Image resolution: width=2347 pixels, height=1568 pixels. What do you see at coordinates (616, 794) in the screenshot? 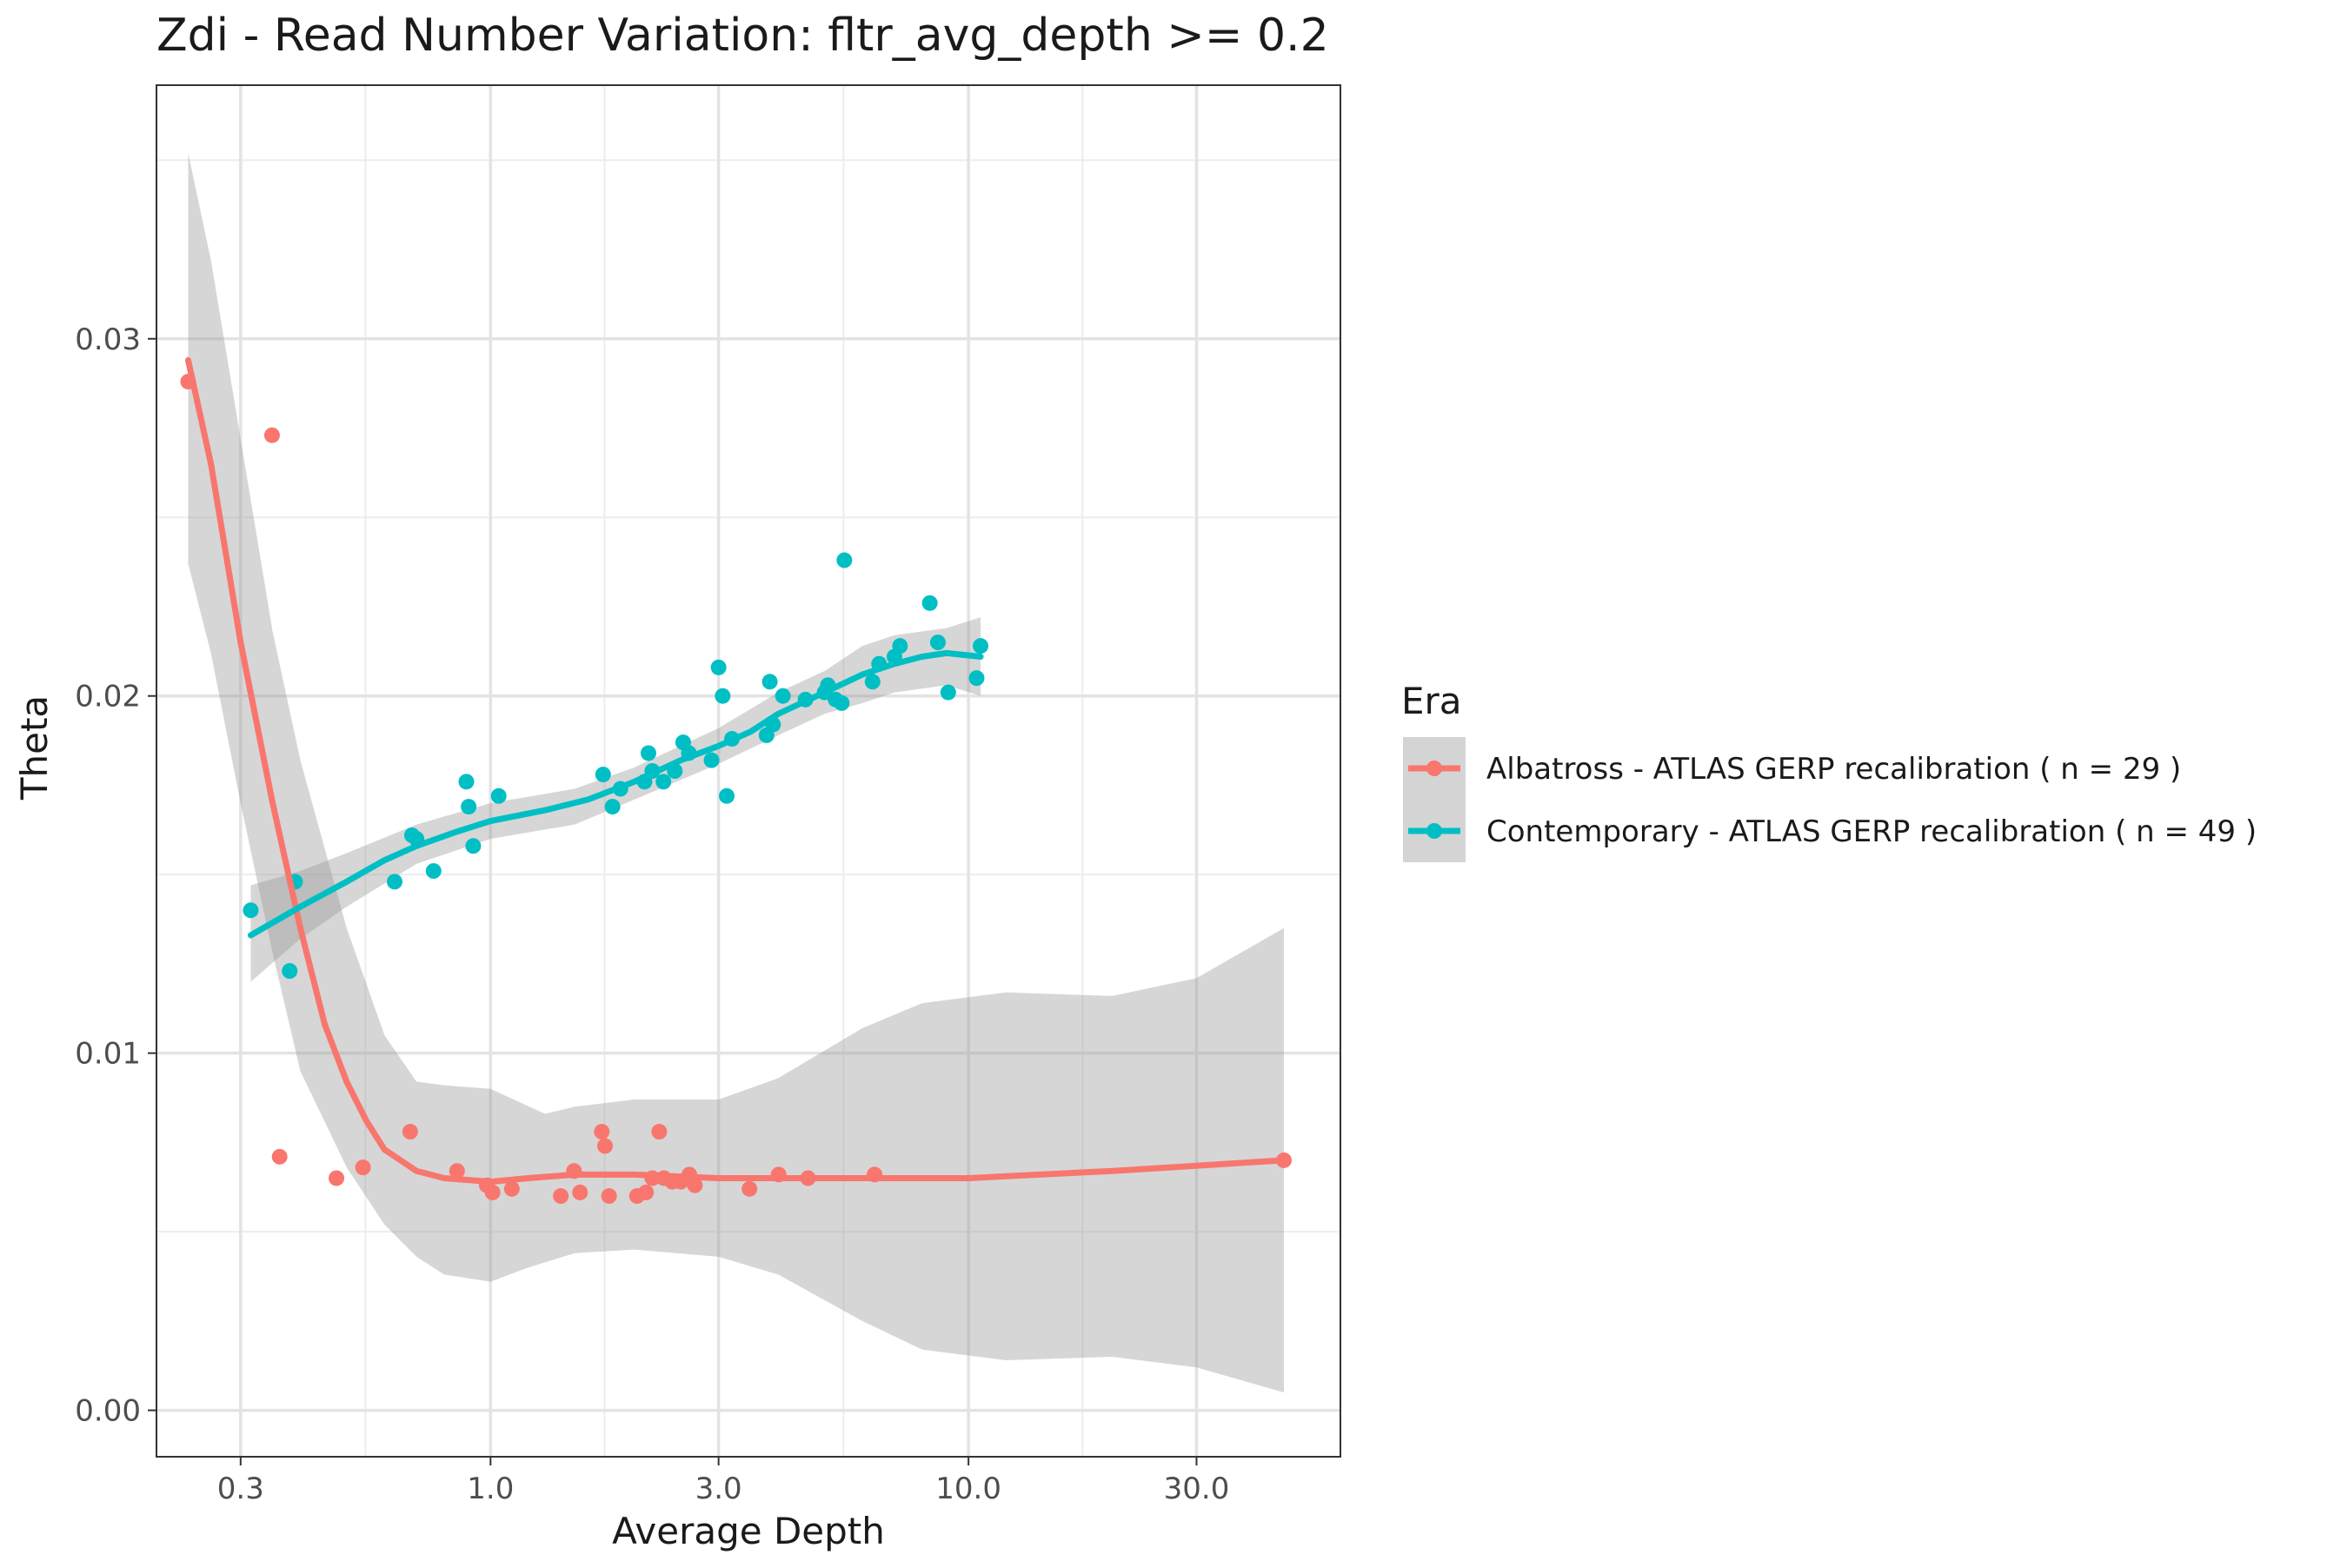
I see `smooth-line-contemporary` at bounding box center [616, 794].